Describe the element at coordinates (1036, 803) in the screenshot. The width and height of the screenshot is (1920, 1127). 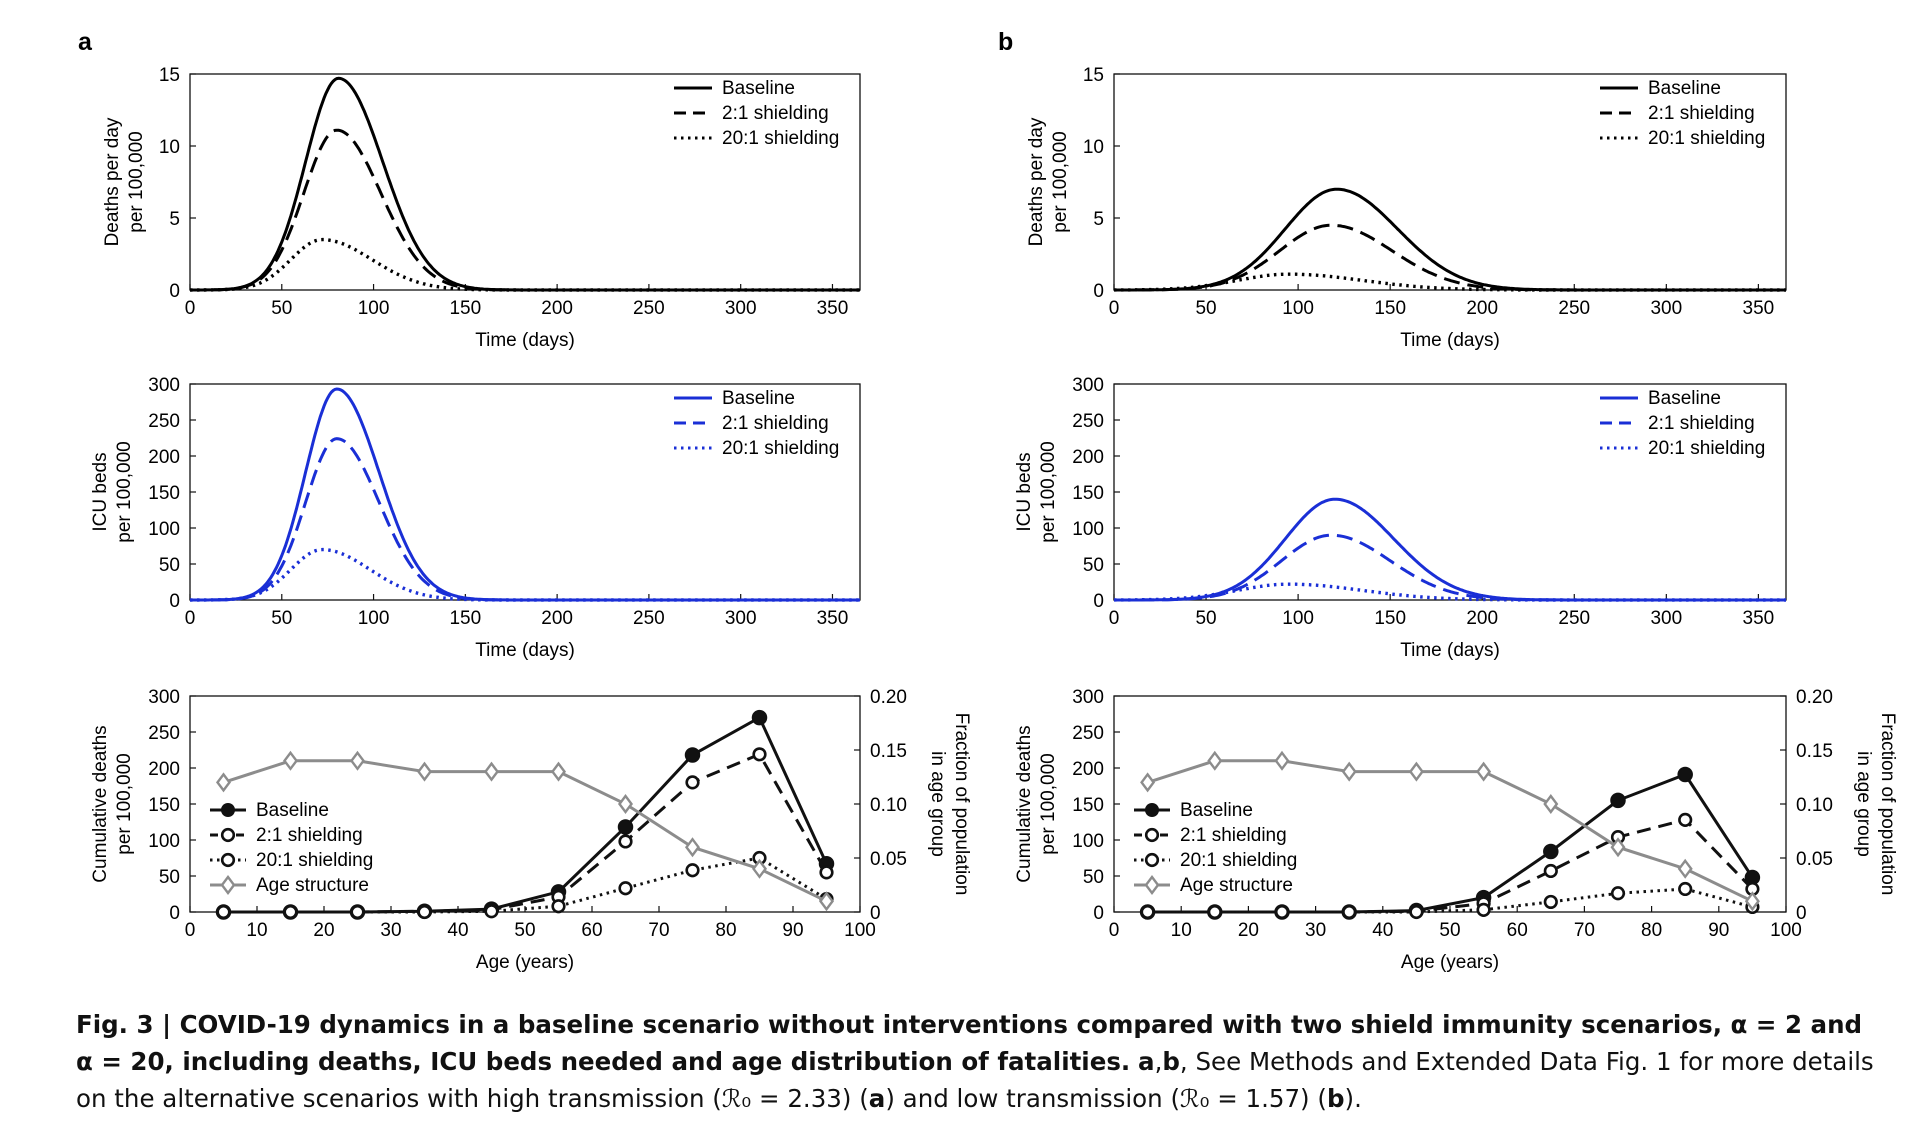
I see `y-axis-label: Cumulative deaths per 100,000` at that location.